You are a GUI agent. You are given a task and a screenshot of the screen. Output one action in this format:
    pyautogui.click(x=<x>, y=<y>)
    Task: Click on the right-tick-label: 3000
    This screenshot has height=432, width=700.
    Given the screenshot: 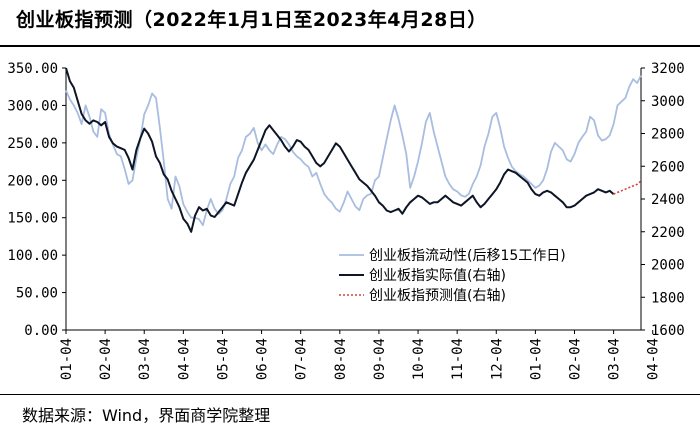 What is the action you would take?
    pyautogui.click(x=668, y=102)
    